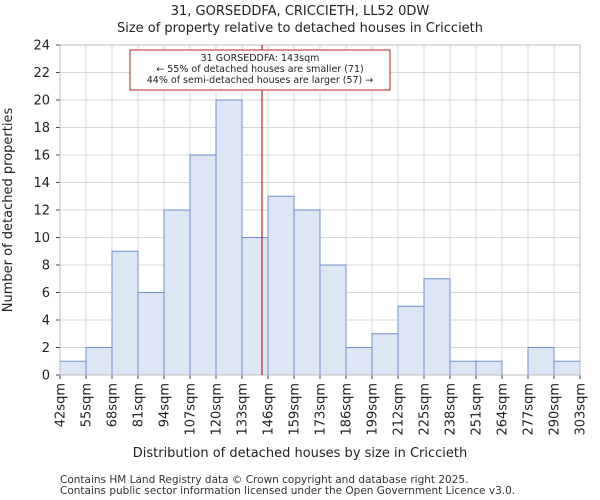 The height and width of the screenshot is (500, 600). What do you see at coordinates (41, 238) in the screenshot?
I see `y-tick-label: 10` at bounding box center [41, 238].